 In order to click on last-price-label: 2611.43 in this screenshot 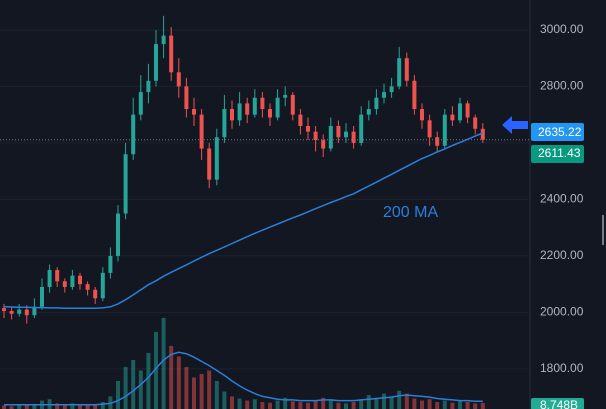, I will do `click(559, 153)`.